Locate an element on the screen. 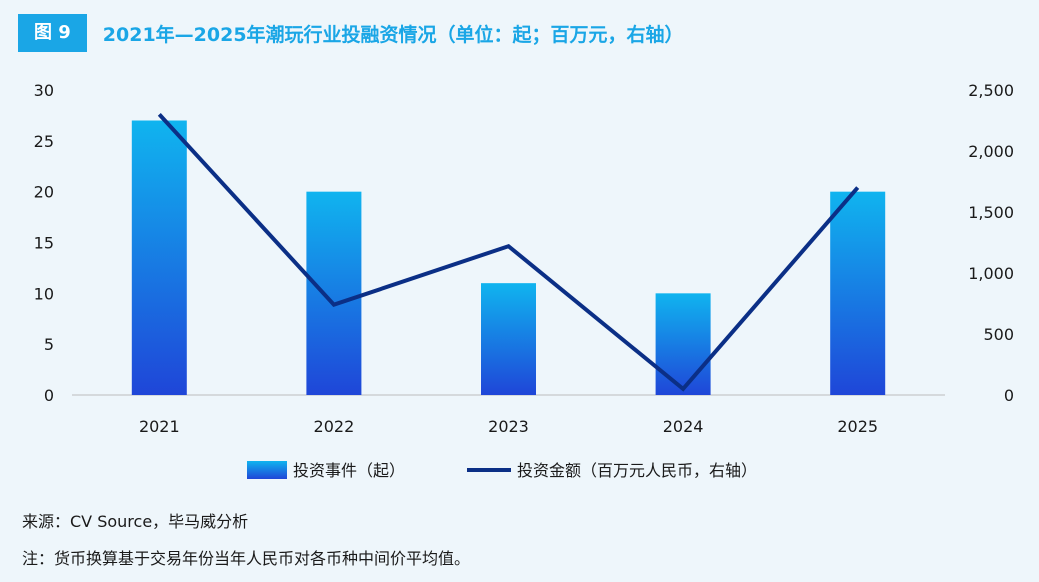 This screenshot has width=1039, height=582. bar-2024 is located at coordinates (683, 344).